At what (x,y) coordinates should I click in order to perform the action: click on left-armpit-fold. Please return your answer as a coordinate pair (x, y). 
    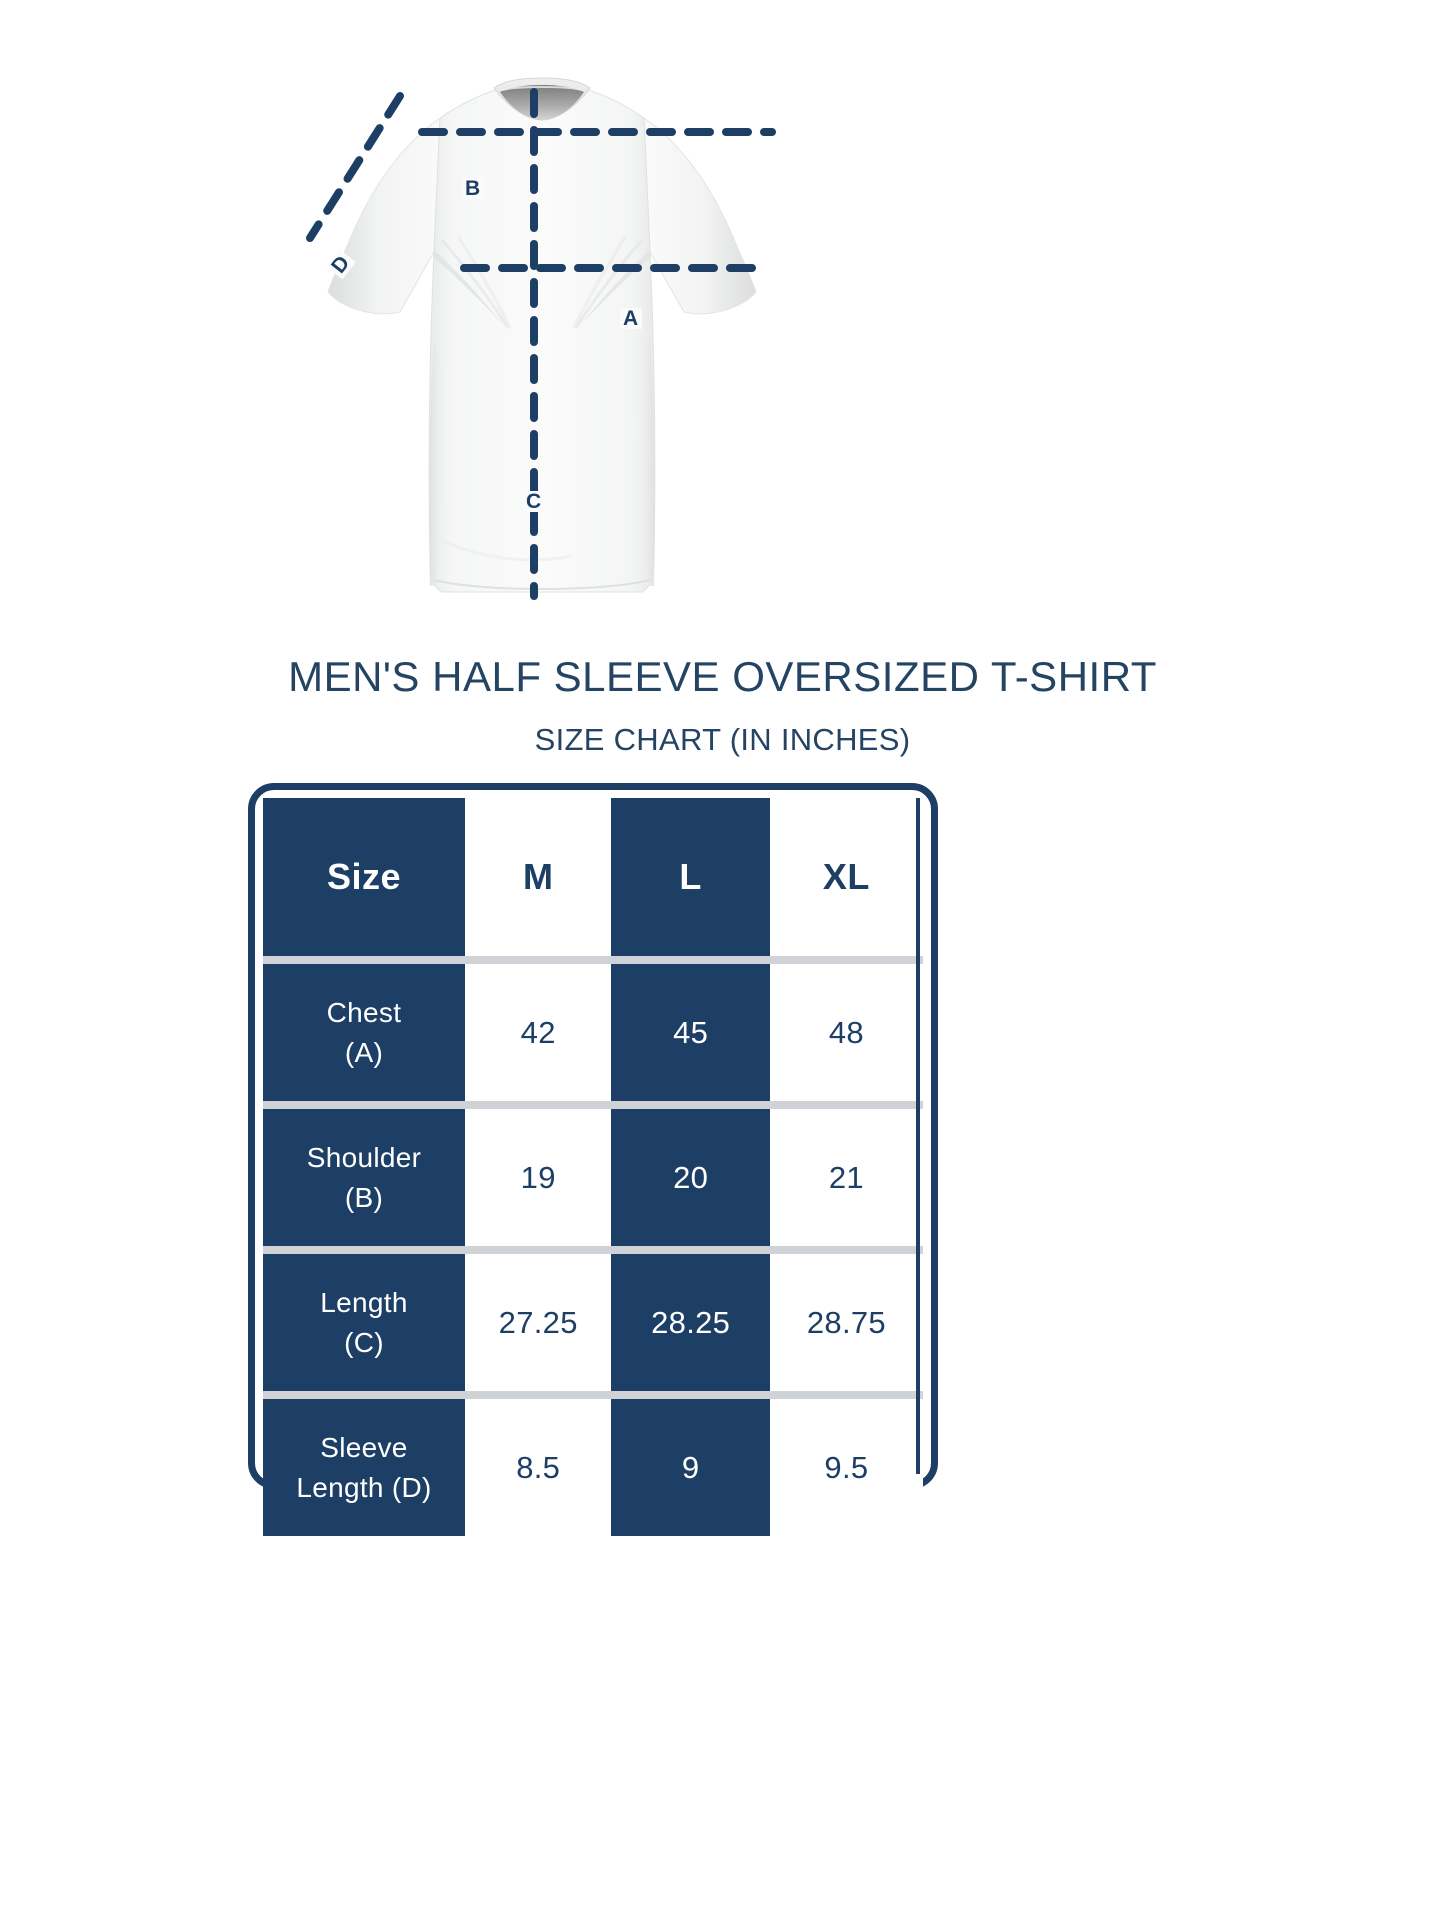
    Looking at the image, I should click on (469, 288).